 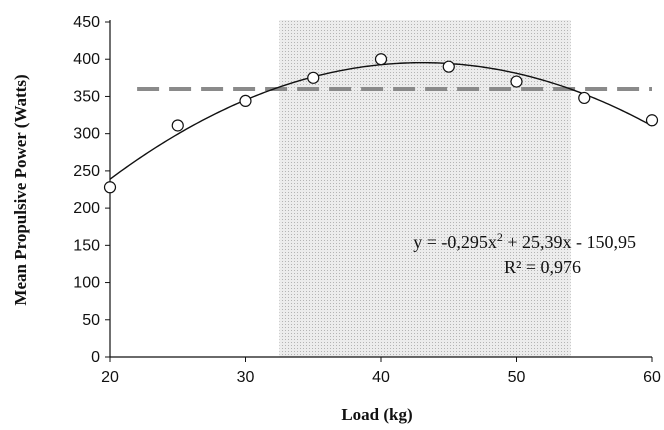 What do you see at coordinates (86, 245) in the screenshot?
I see `y-tick-label: 150` at bounding box center [86, 245].